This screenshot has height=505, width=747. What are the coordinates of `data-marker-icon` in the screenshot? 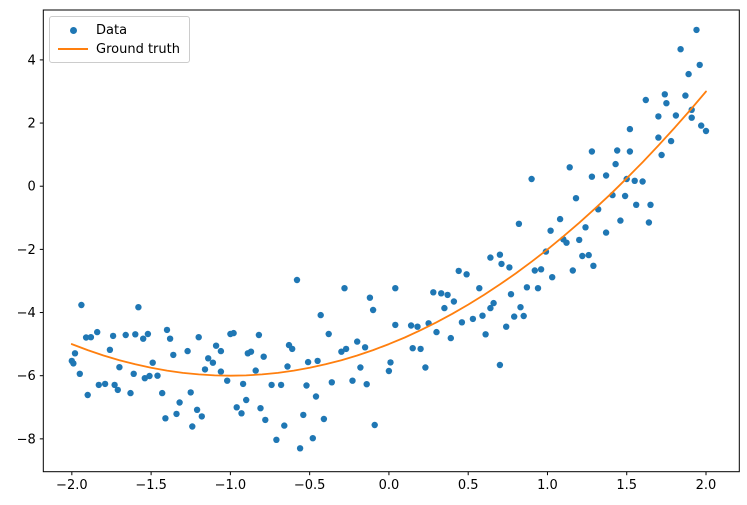 It's located at (73, 30).